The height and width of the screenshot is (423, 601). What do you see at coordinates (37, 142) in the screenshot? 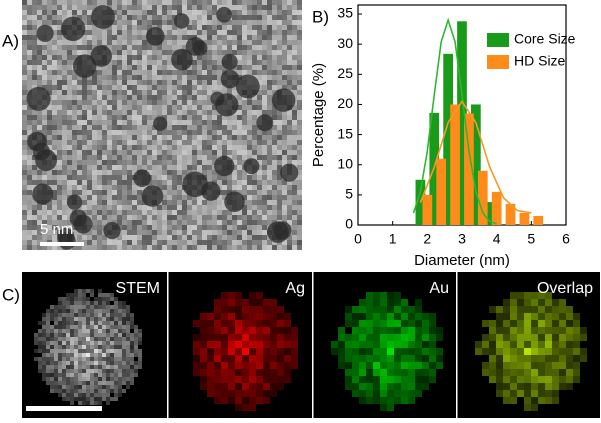
I see `particle` at bounding box center [37, 142].